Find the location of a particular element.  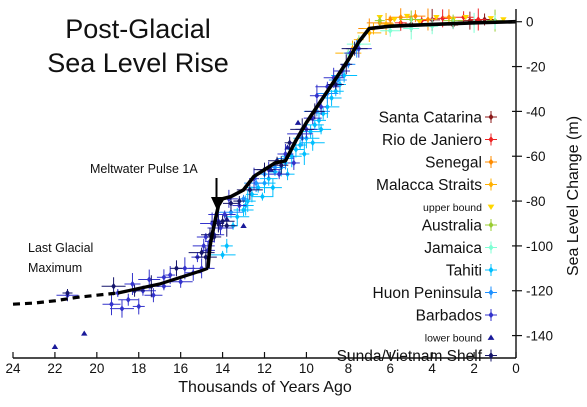

legend-marker-upper-bound is located at coordinates (491, 207).